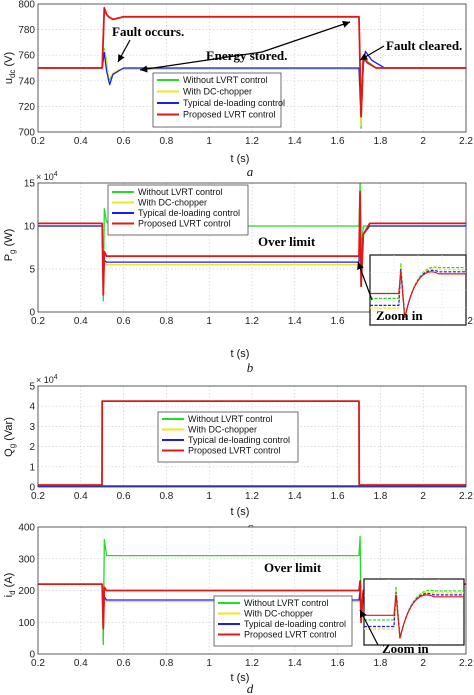 This screenshot has height=695, width=474. Describe the element at coordinates (26, 528) in the screenshot. I see `y-tick-label: 400` at that location.